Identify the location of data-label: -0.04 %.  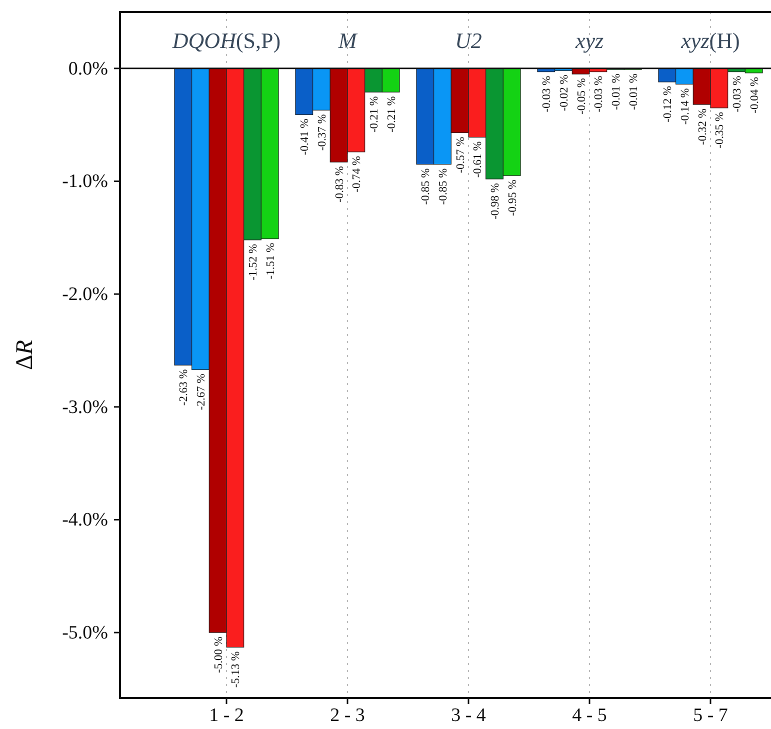
(754, 95).